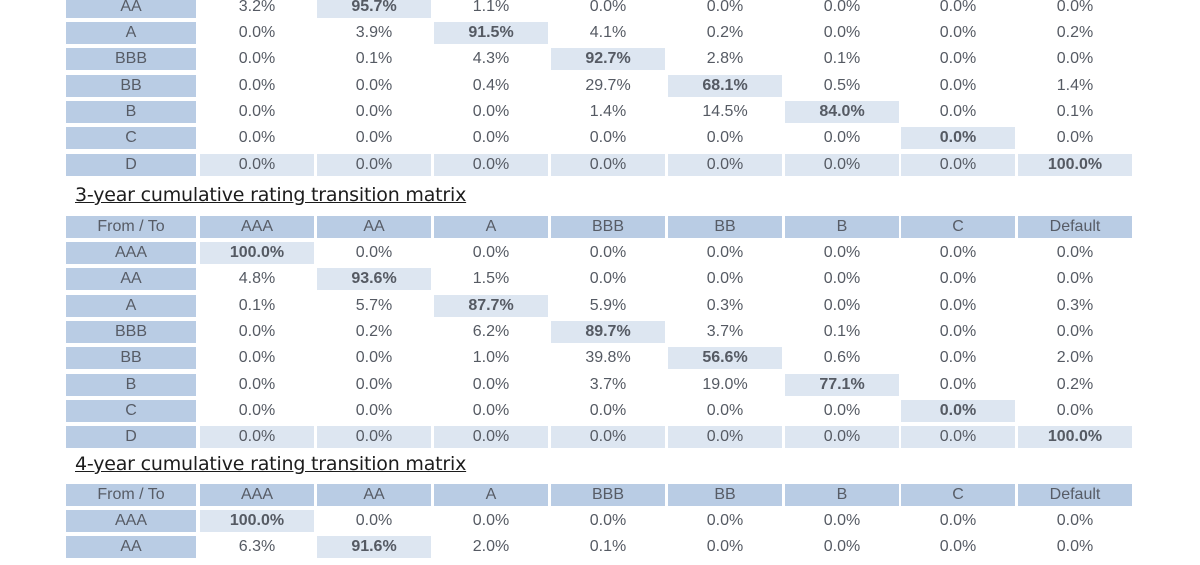 This screenshot has height=565, width=1200. Describe the element at coordinates (491, 85) in the screenshot. I see `value-cell: 0.4%` at that location.